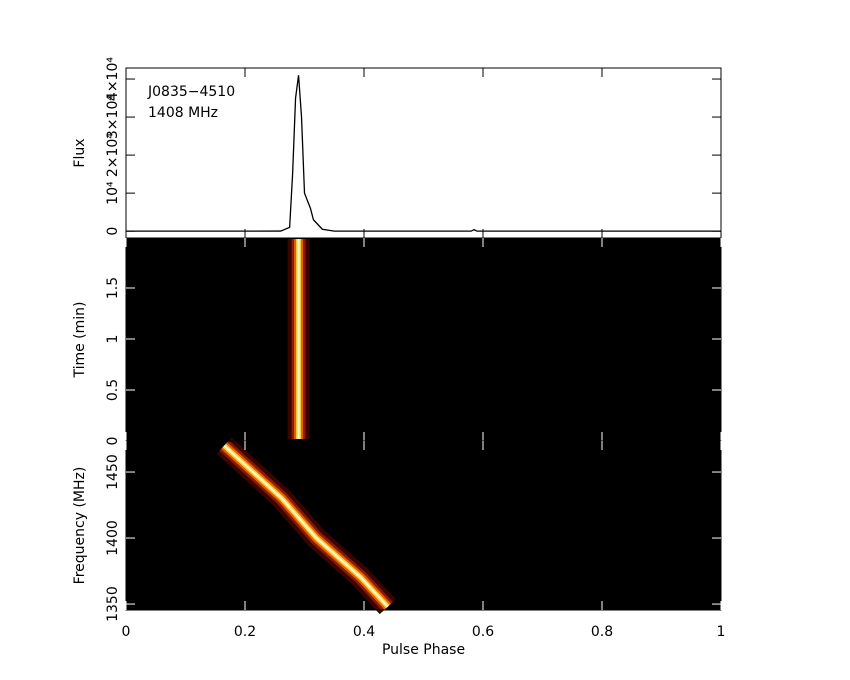  I want to click on annotation: J0835−4510, so click(191, 92).